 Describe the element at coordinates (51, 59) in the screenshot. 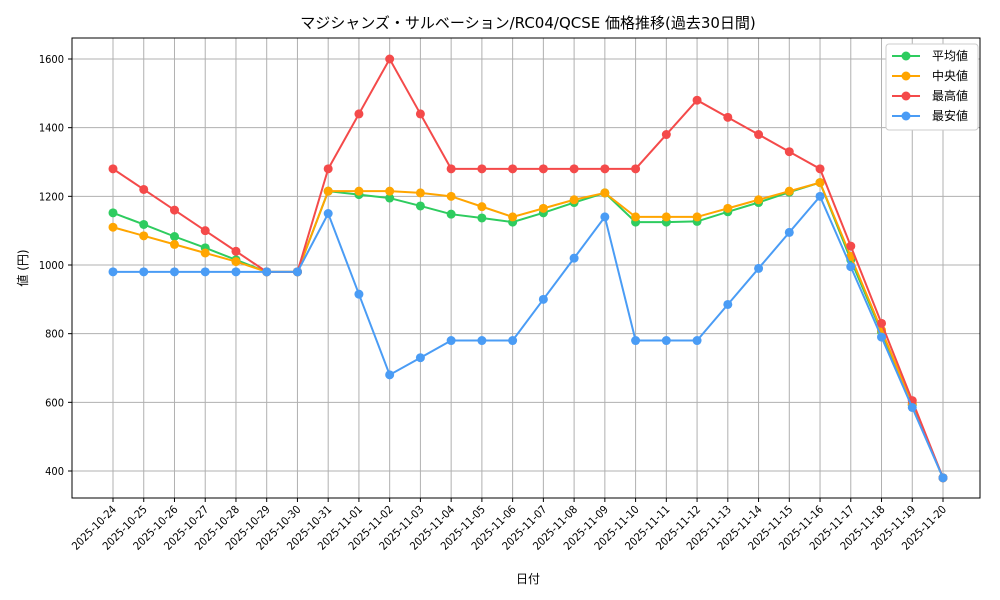

I see `y-tick-label: 1600` at that location.